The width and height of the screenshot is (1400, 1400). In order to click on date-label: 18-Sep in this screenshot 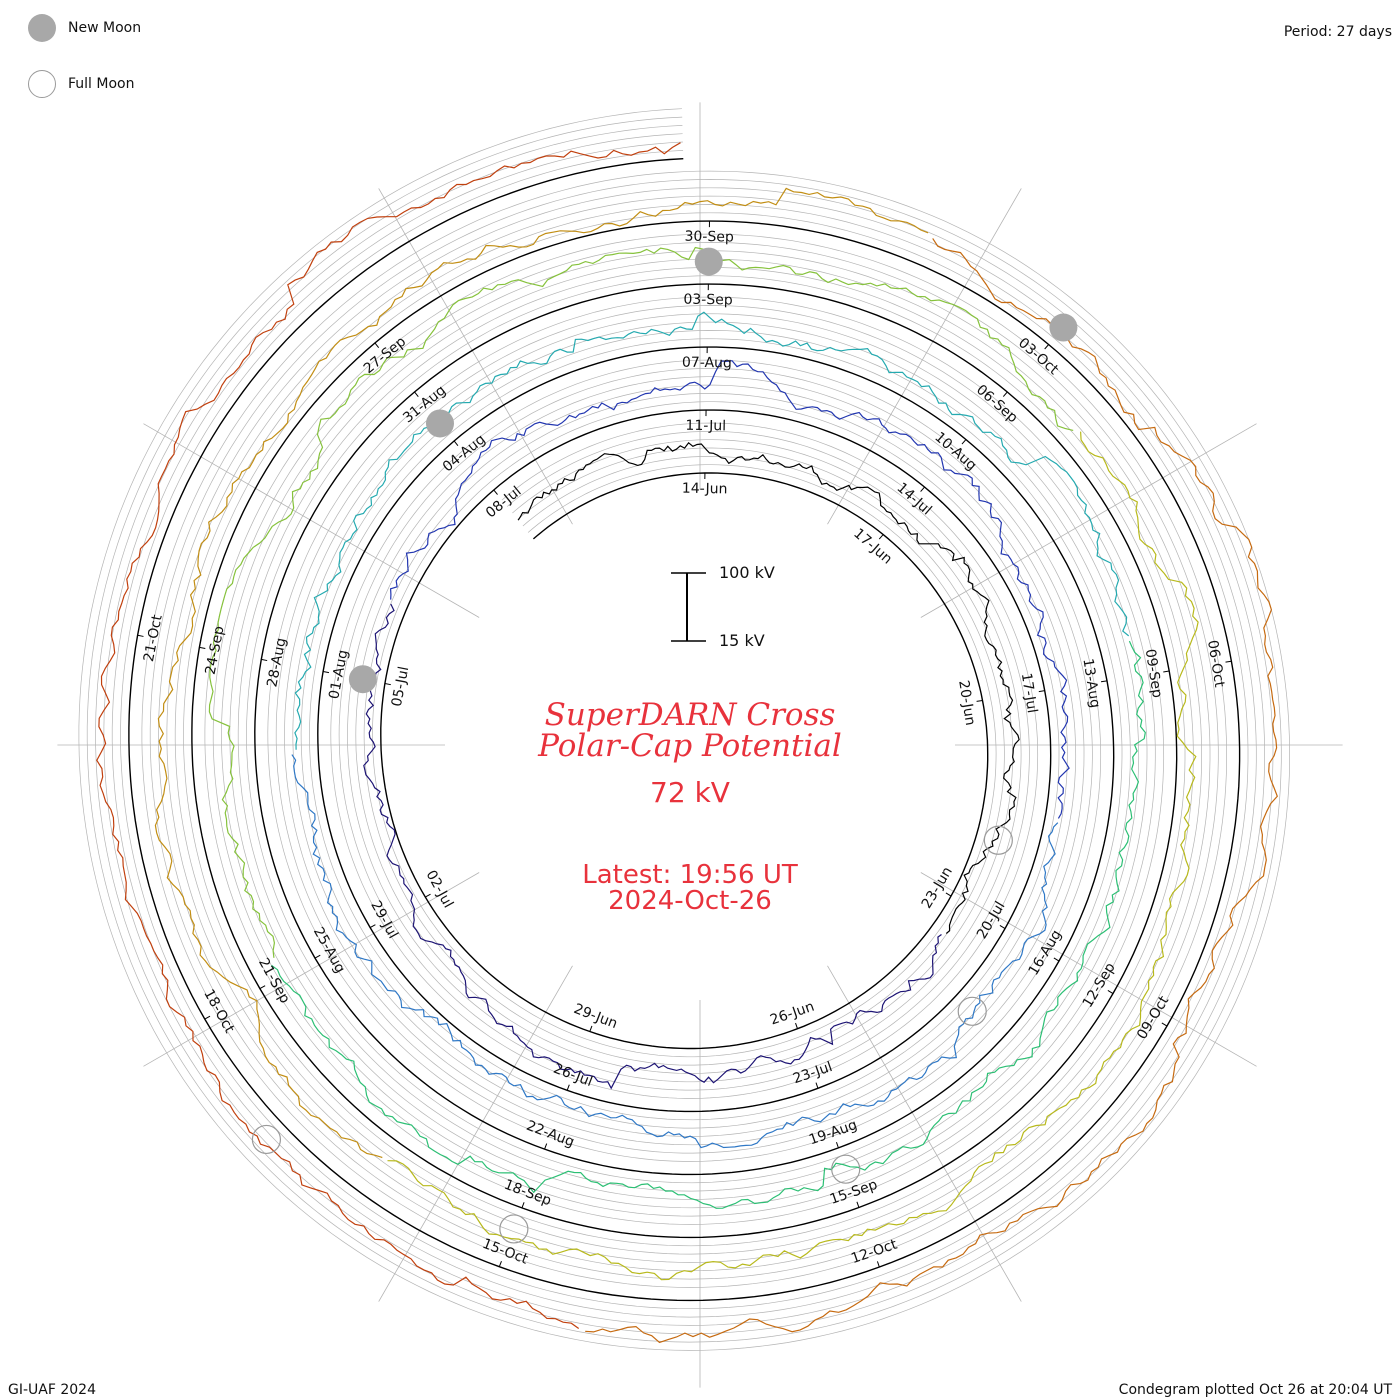, I will do `click(528, 1193)`.